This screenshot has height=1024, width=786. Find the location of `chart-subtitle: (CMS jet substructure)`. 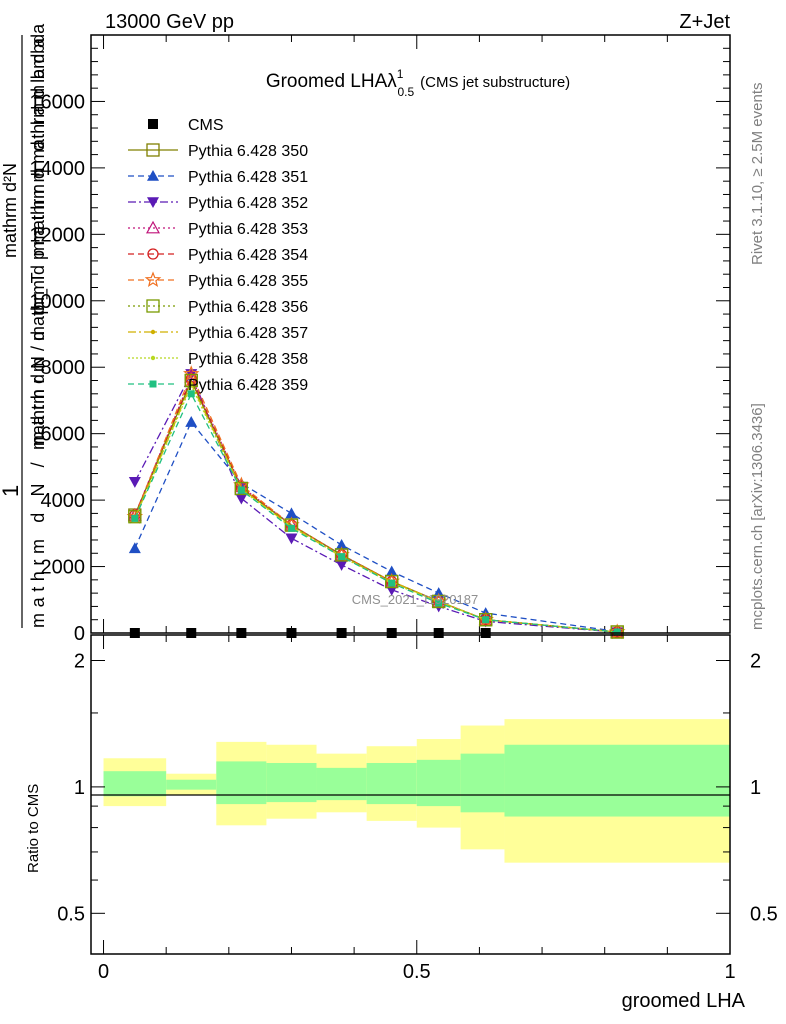

chart-subtitle: (CMS jet substructure) is located at coordinates (495, 82).